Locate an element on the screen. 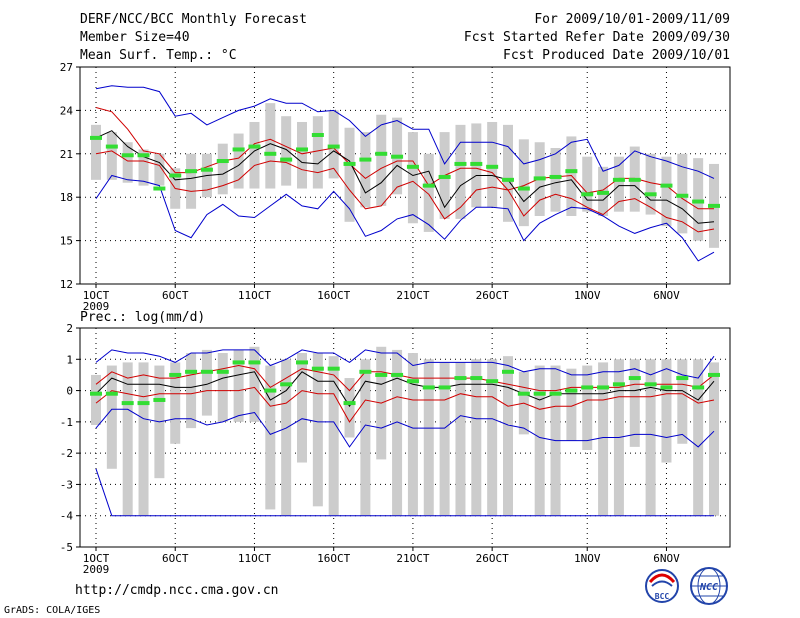  temp-ytick-label: 12 is located at coordinates (66, 284).